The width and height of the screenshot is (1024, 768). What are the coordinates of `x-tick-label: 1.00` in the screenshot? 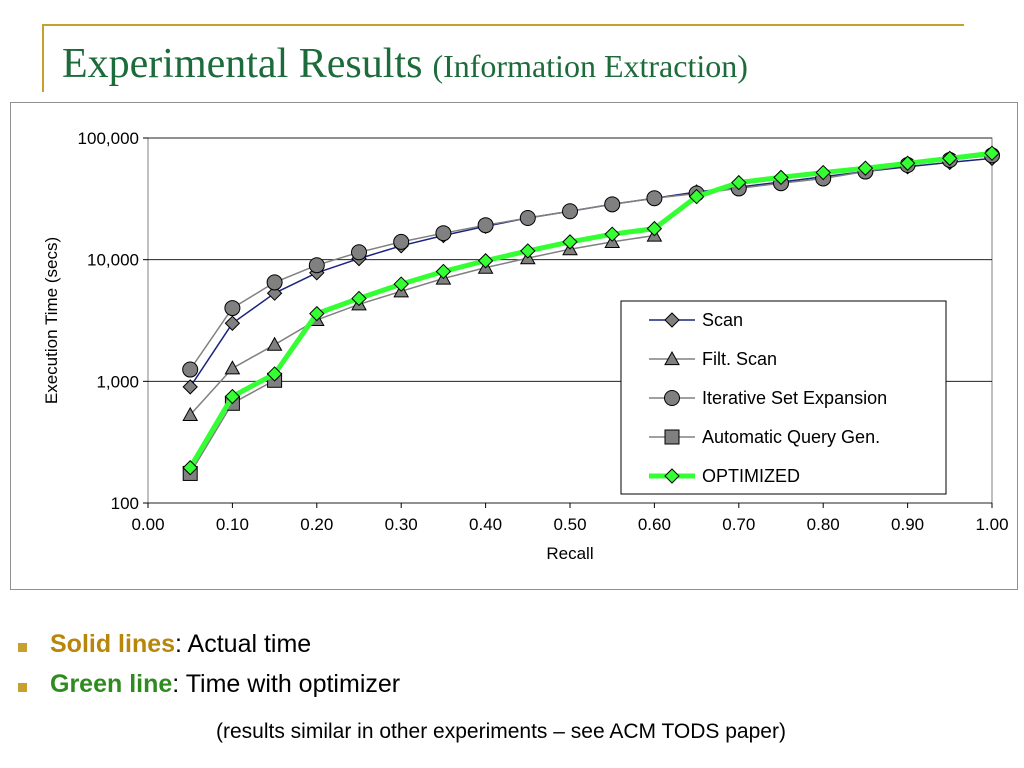 It's located at (991, 524).